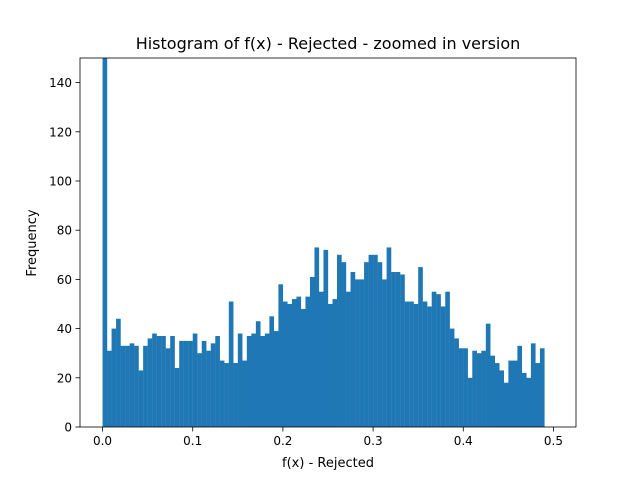 Image resolution: width=640 pixels, height=484 pixels. Describe the element at coordinates (64, 280) in the screenshot. I see `y-tick-label: 60` at that location.